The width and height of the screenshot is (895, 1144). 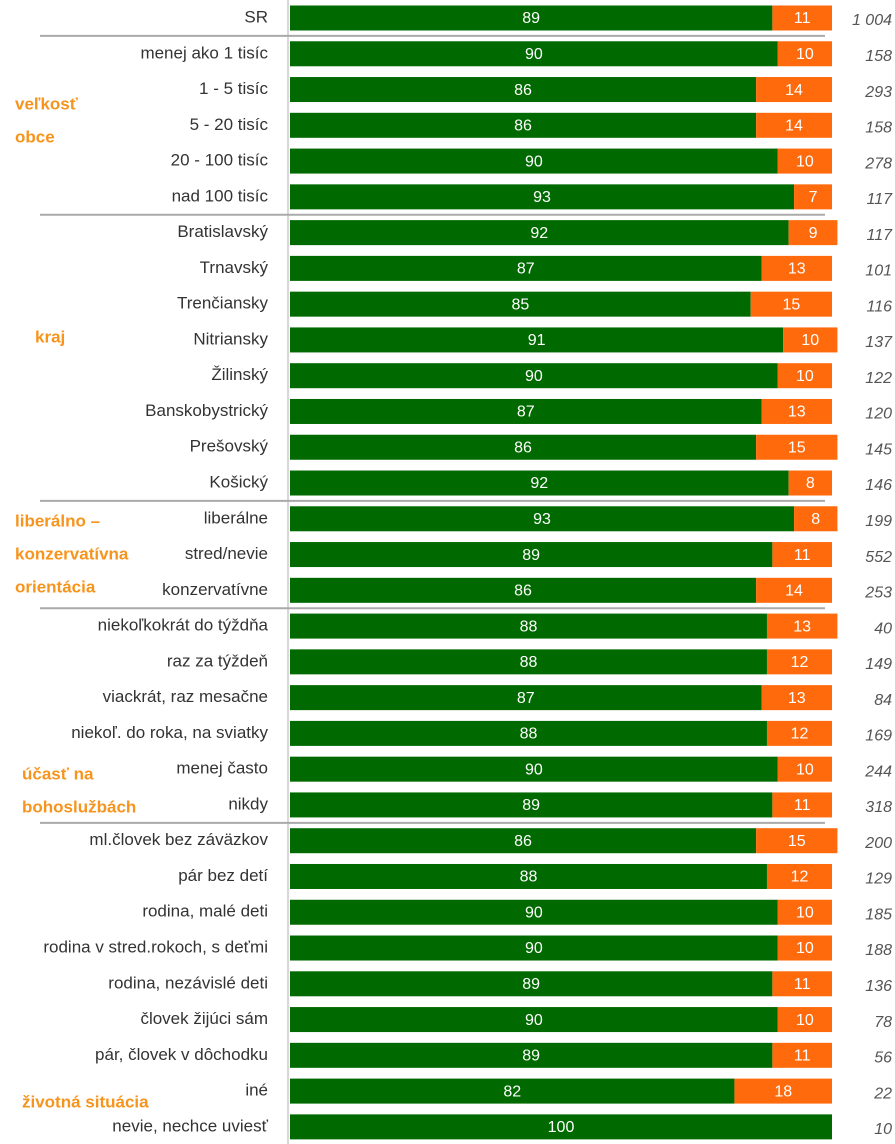 I want to click on category-label: raz za týždeň, so click(x=217, y=660).